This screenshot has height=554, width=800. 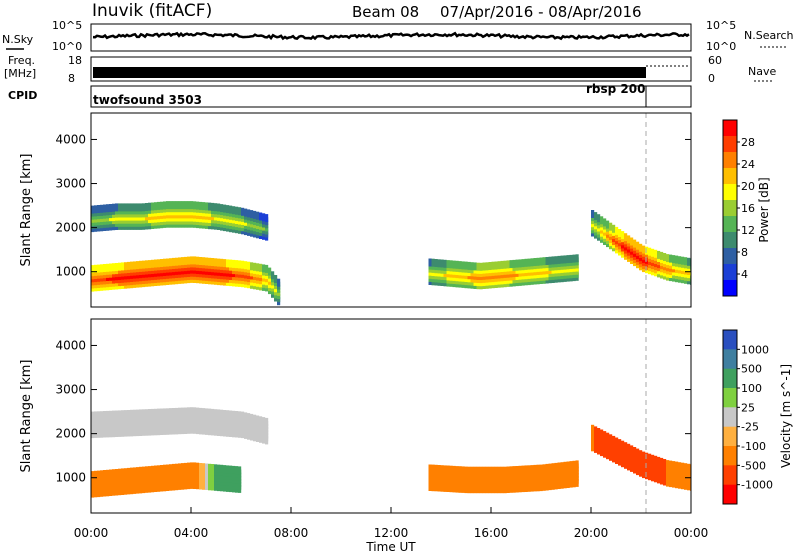 I want to click on colorbar-frame, so click(x=730, y=417).